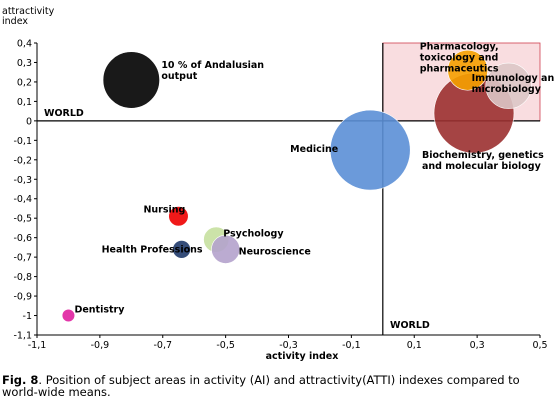 This screenshot has height=413, width=554. Describe the element at coordinates (482, 166) in the screenshot. I see `point-label-line: and molecular biology` at that location.